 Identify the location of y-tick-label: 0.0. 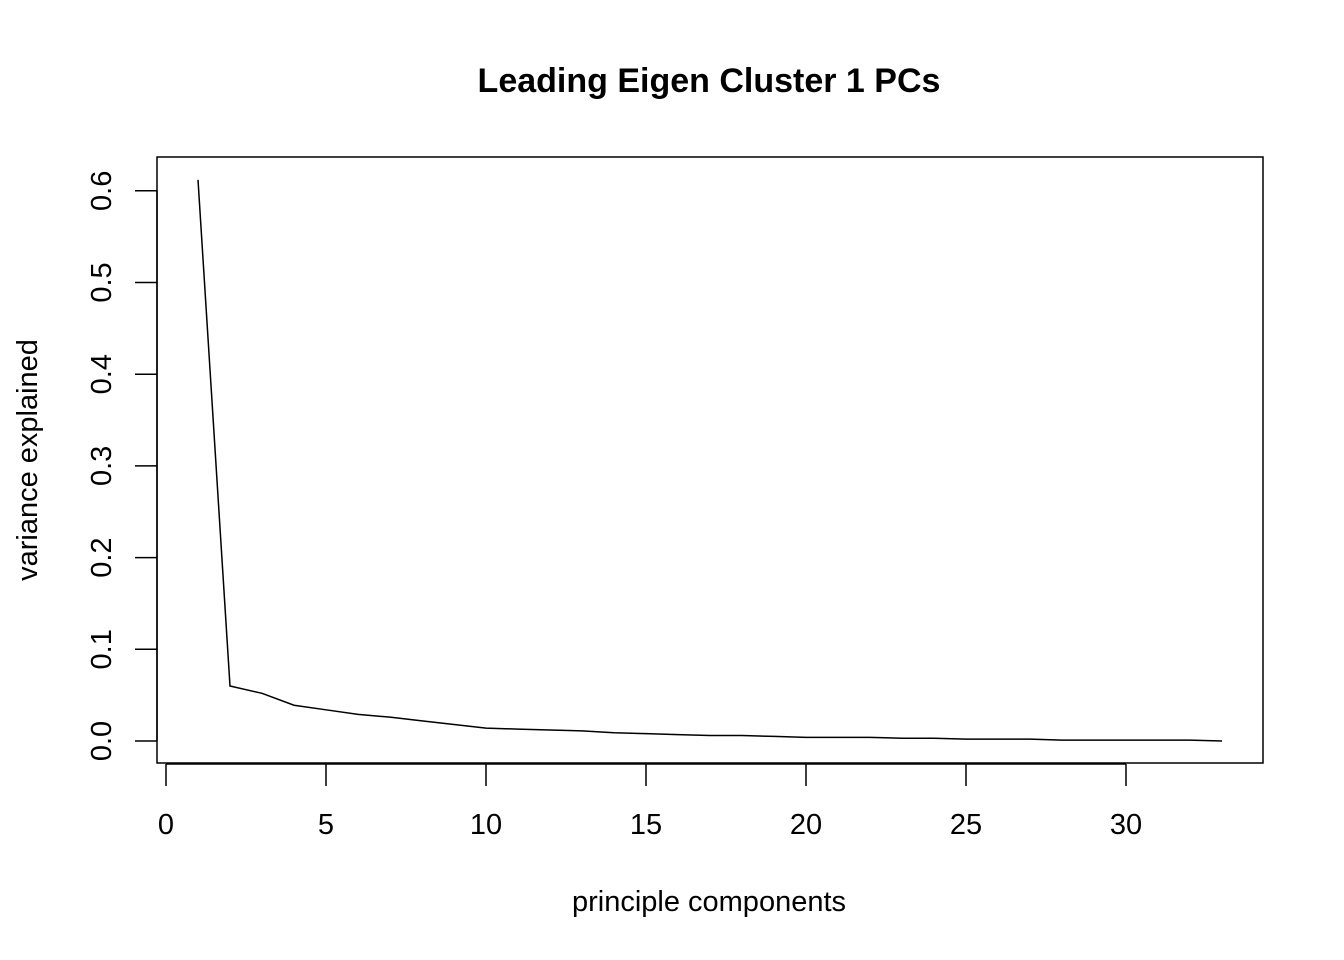
(102, 741).